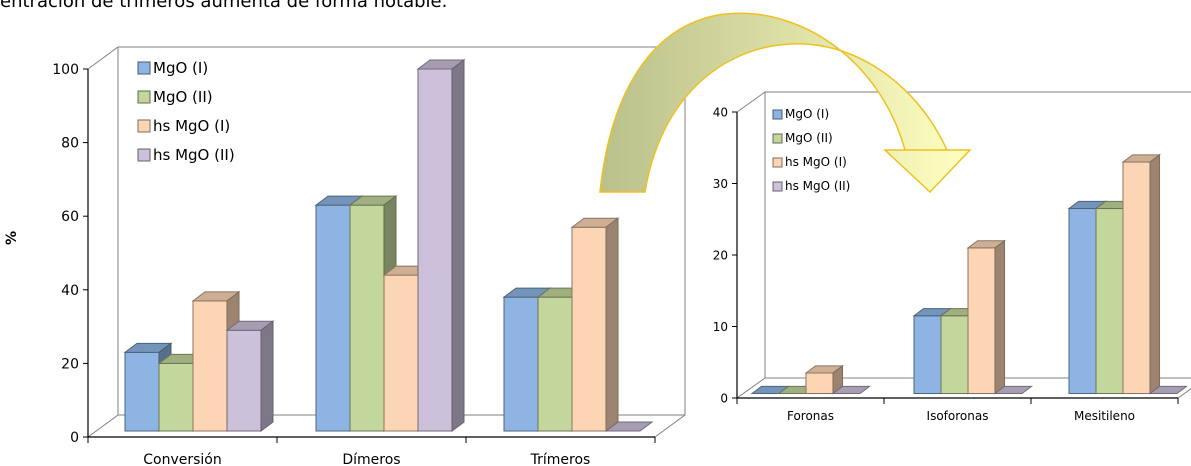  Describe the element at coordinates (182, 459) in the screenshot. I see `x-tick-label: Conversión` at that location.